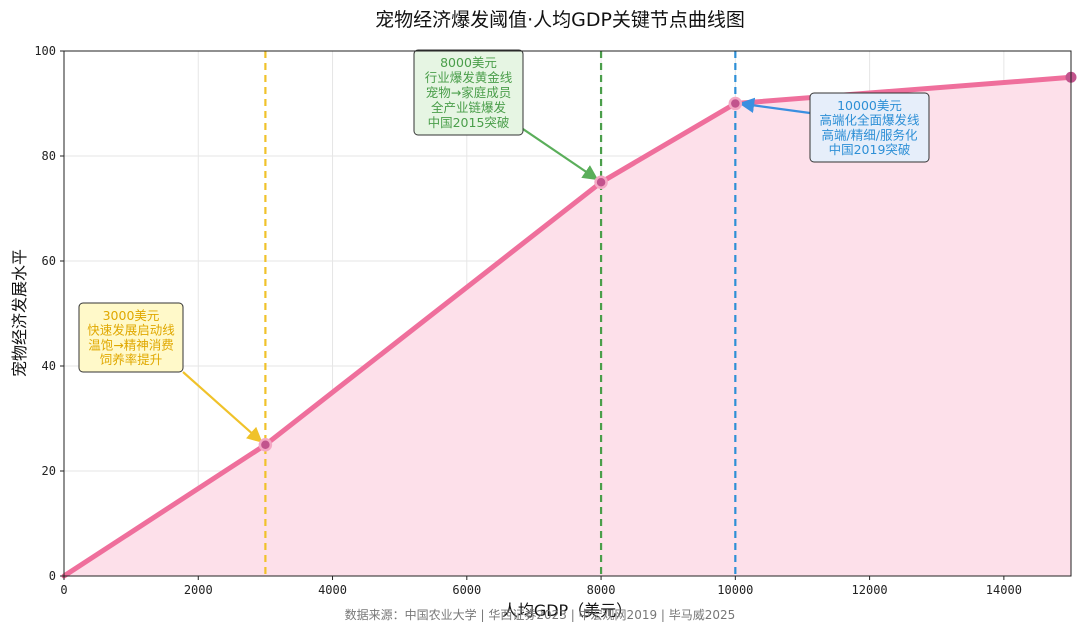  What do you see at coordinates (131, 359) in the screenshot?
I see `annotation-0-line-3: 饲养率提升` at bounding box center [131, 359].